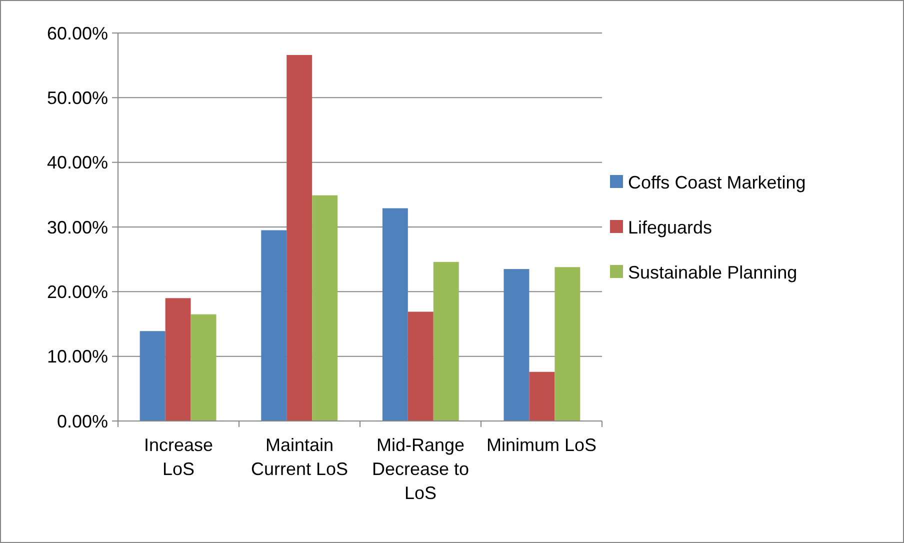  I want to click on legend-label: Coffs Coast Marketing, so click(717, 182).